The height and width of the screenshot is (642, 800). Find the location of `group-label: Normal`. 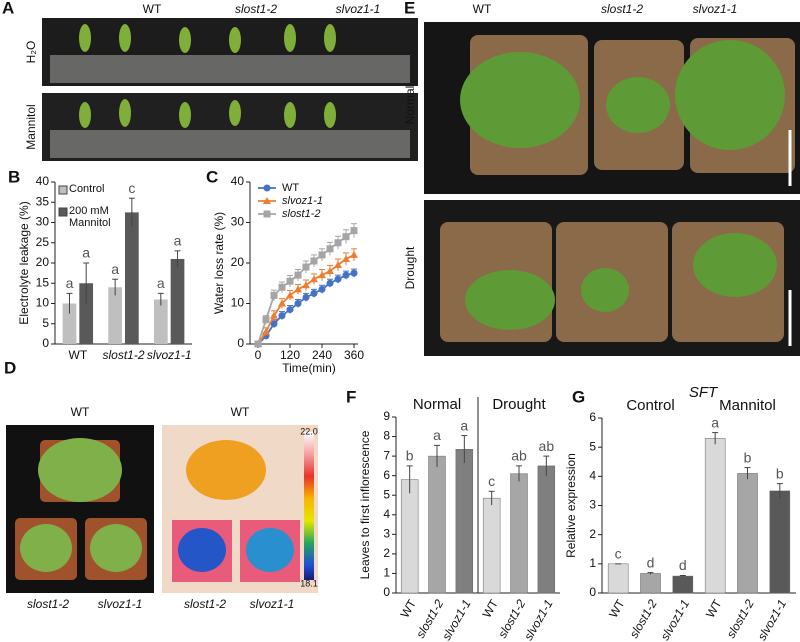

group-label: Normal is located at coordinates (437, 404).